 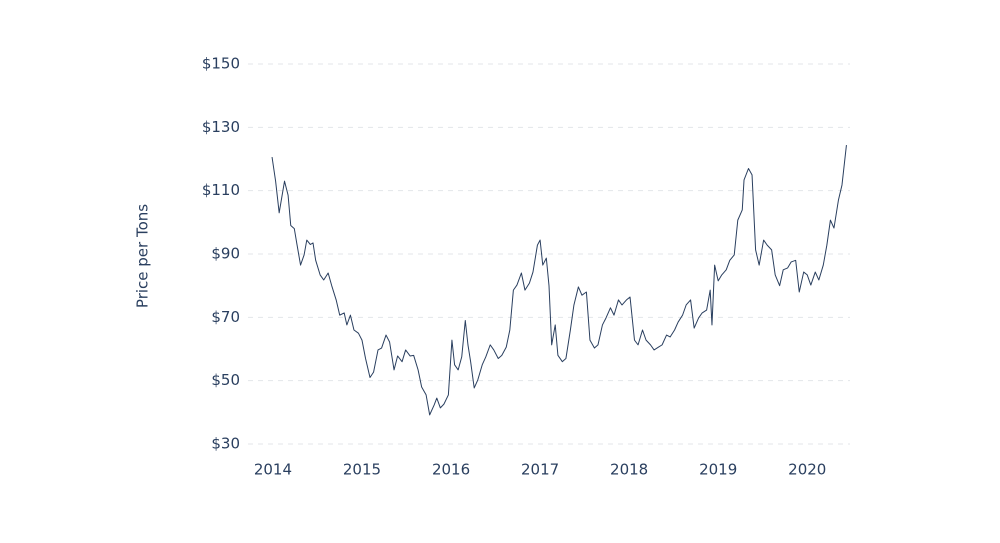 What do you see at coordinates (451, 470) in the screenshot?
I see `x-tick-label: 2016` at bounding box center [451, 470].